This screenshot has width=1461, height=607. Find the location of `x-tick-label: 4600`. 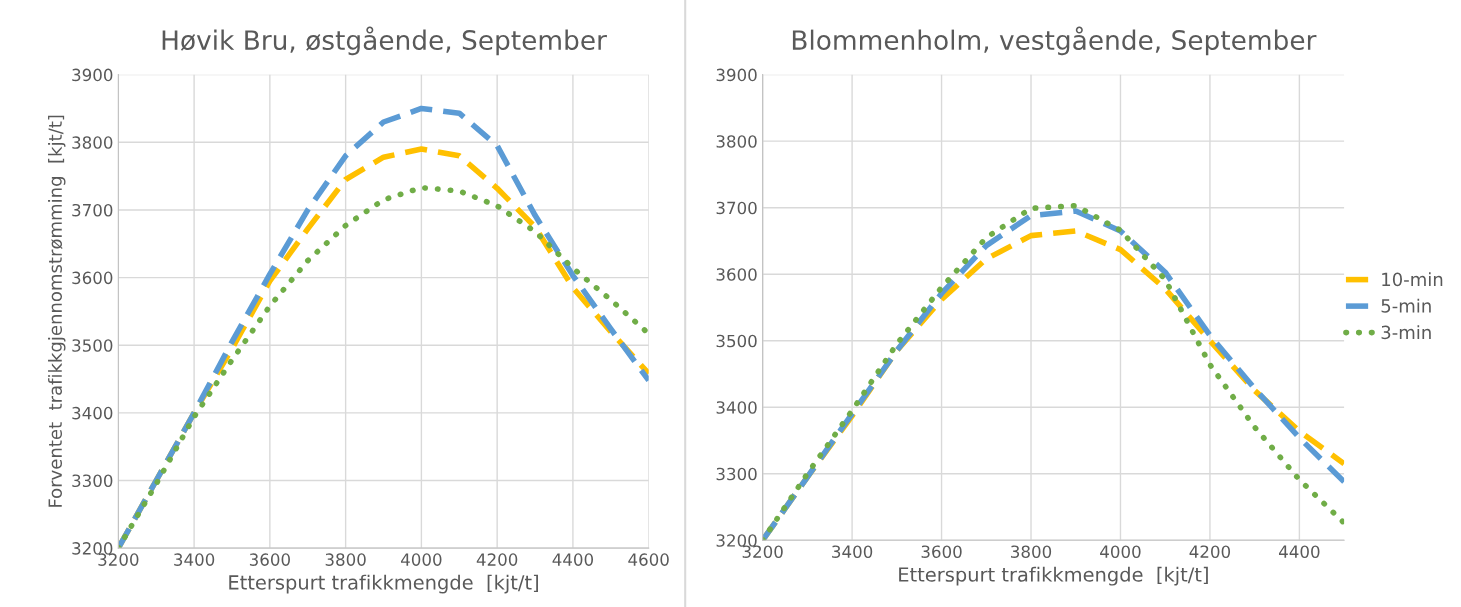

x-tick-label: 4600 is located at coordinates (648, 559).